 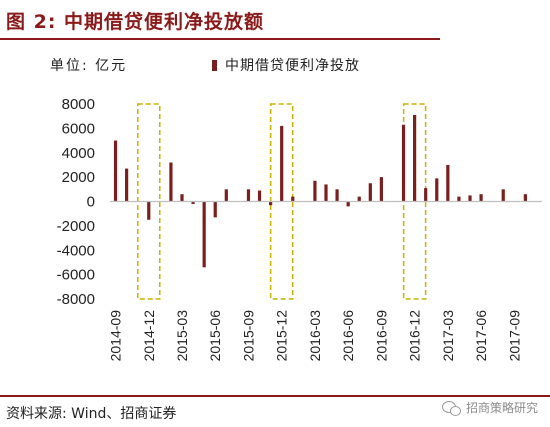 What do you see at coordinates (116, 336) in the screenshot?
I see `x-tick-label: 2014-09` at bounding box center [116, 336].